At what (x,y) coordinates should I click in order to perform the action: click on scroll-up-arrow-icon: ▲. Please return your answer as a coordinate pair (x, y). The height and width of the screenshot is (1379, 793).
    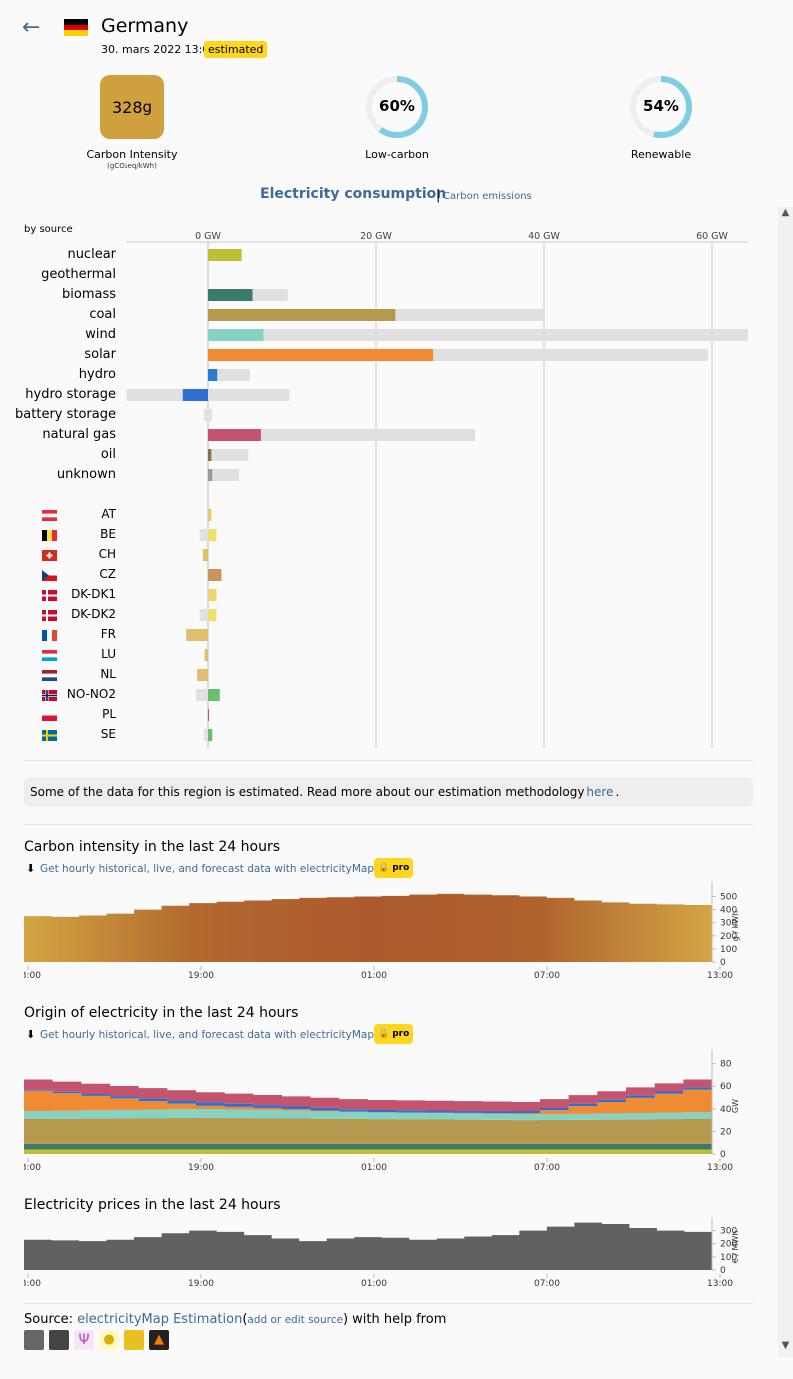
    Looking at the image, I should click on (785, 212).